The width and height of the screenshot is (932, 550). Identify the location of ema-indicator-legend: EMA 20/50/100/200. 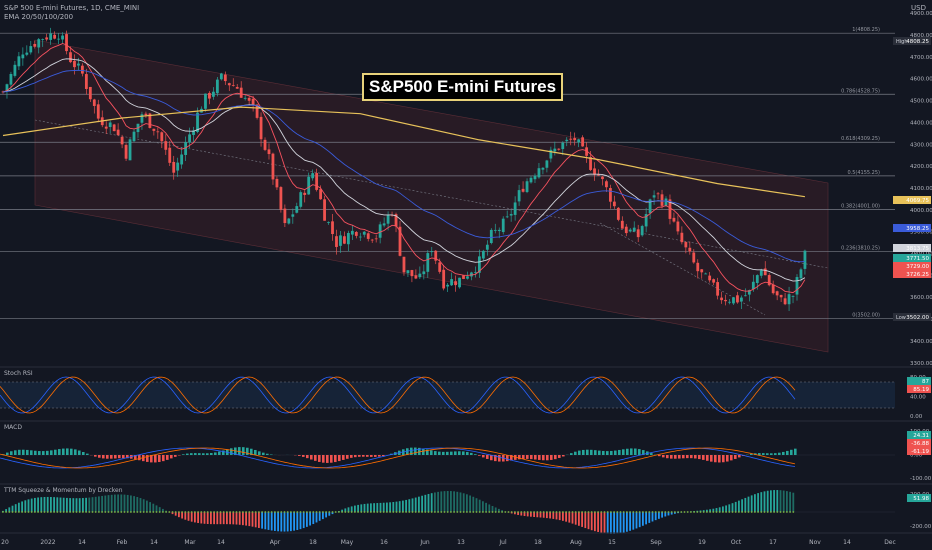
(39, 17).